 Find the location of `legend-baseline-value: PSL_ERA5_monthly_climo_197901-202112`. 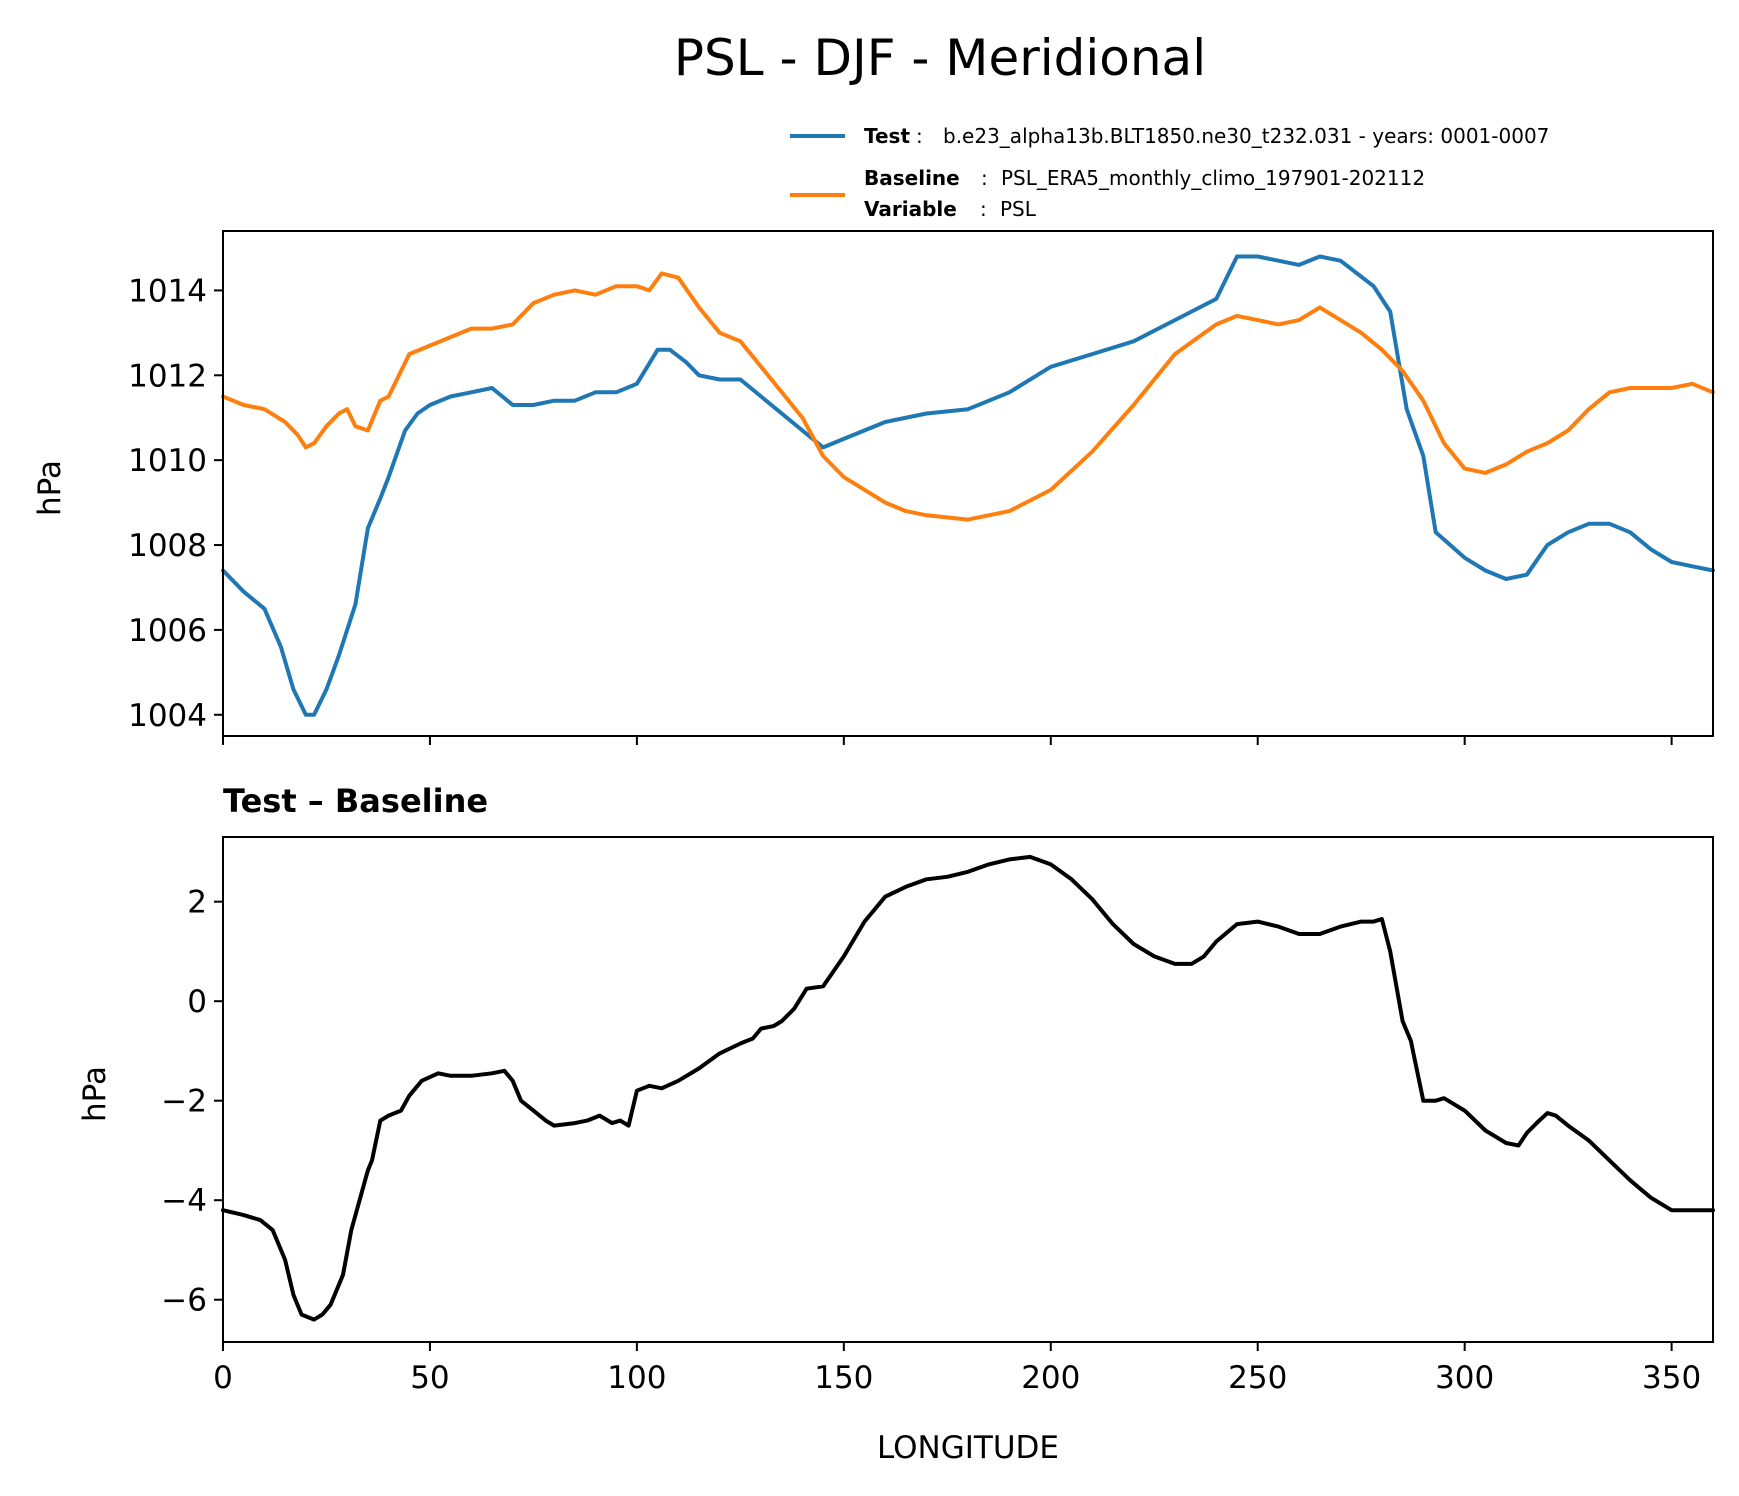

legend-baseline-value: PSL_ERA5_monthly_climo_197901-202112 is located at coordinates (1213, 178).